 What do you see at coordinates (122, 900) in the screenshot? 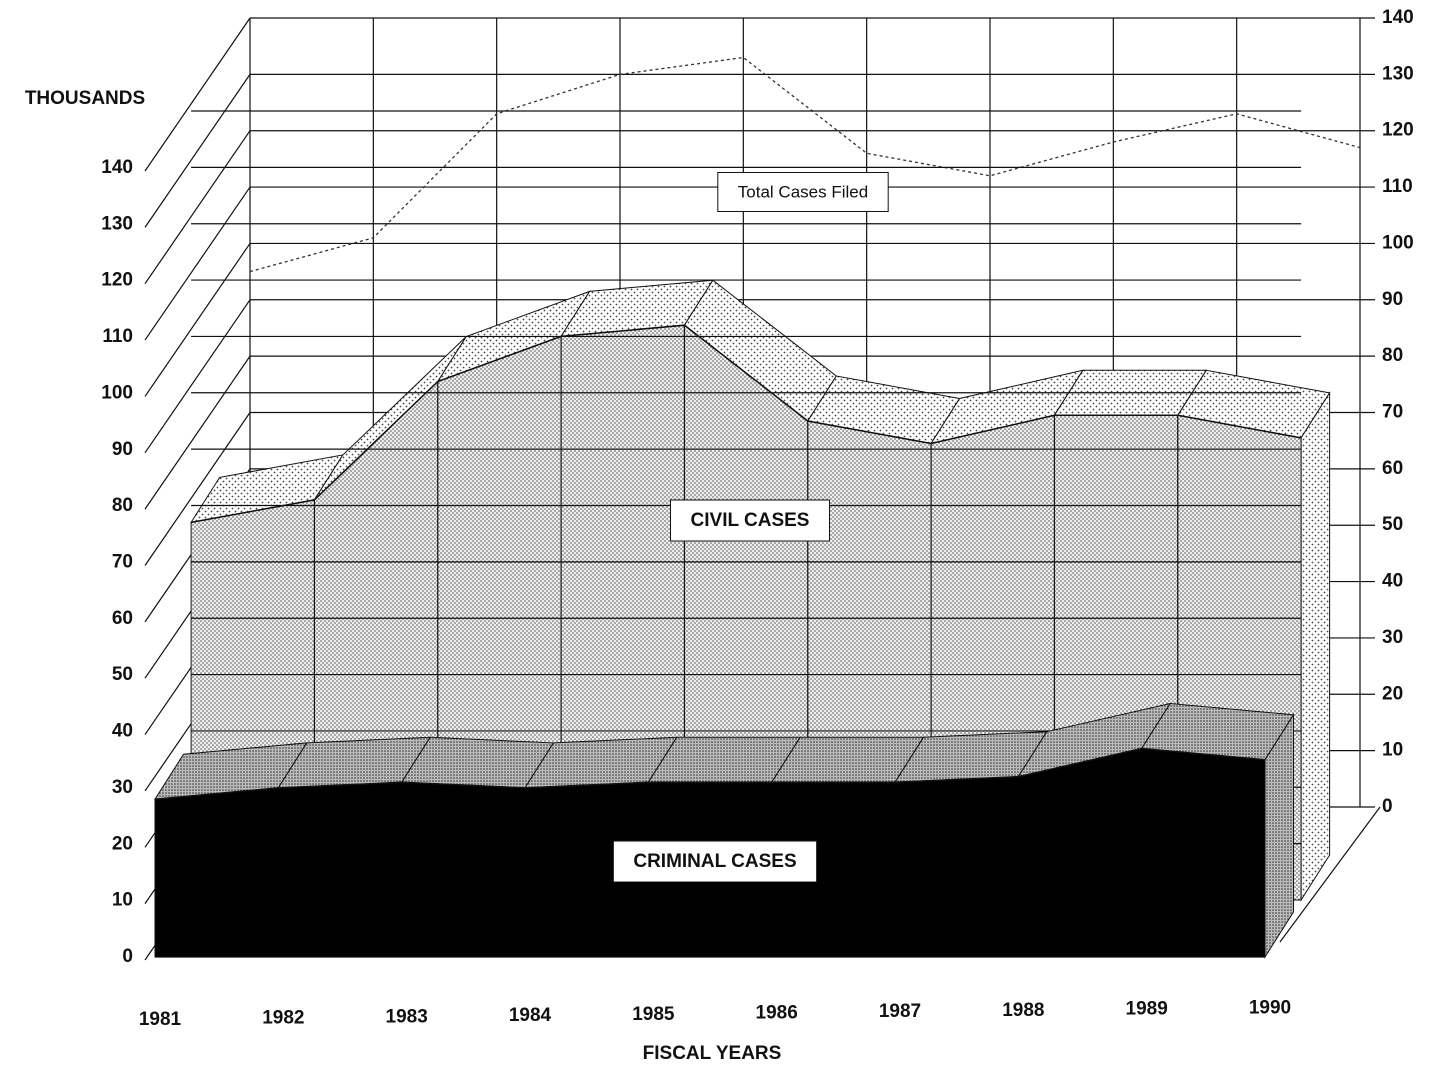
I see `y-tick-label: 10` at bounding box center [122, 900].